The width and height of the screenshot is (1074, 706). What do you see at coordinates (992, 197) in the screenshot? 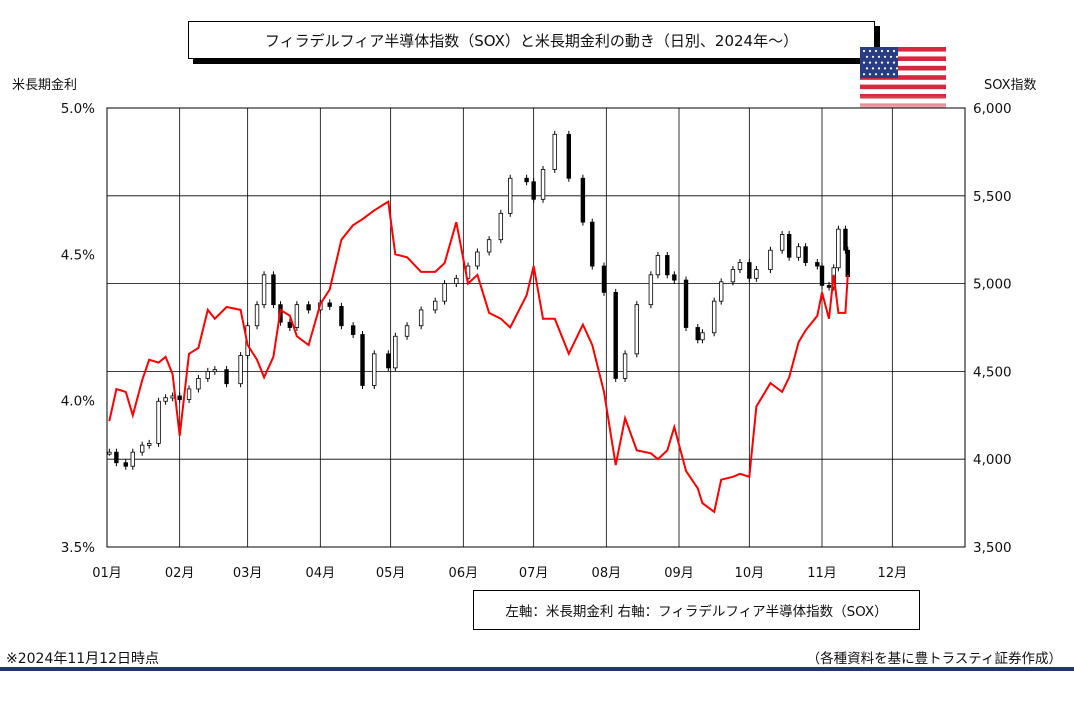
I see `right-tick-label: 5,500` at bounding box center [992, 197].